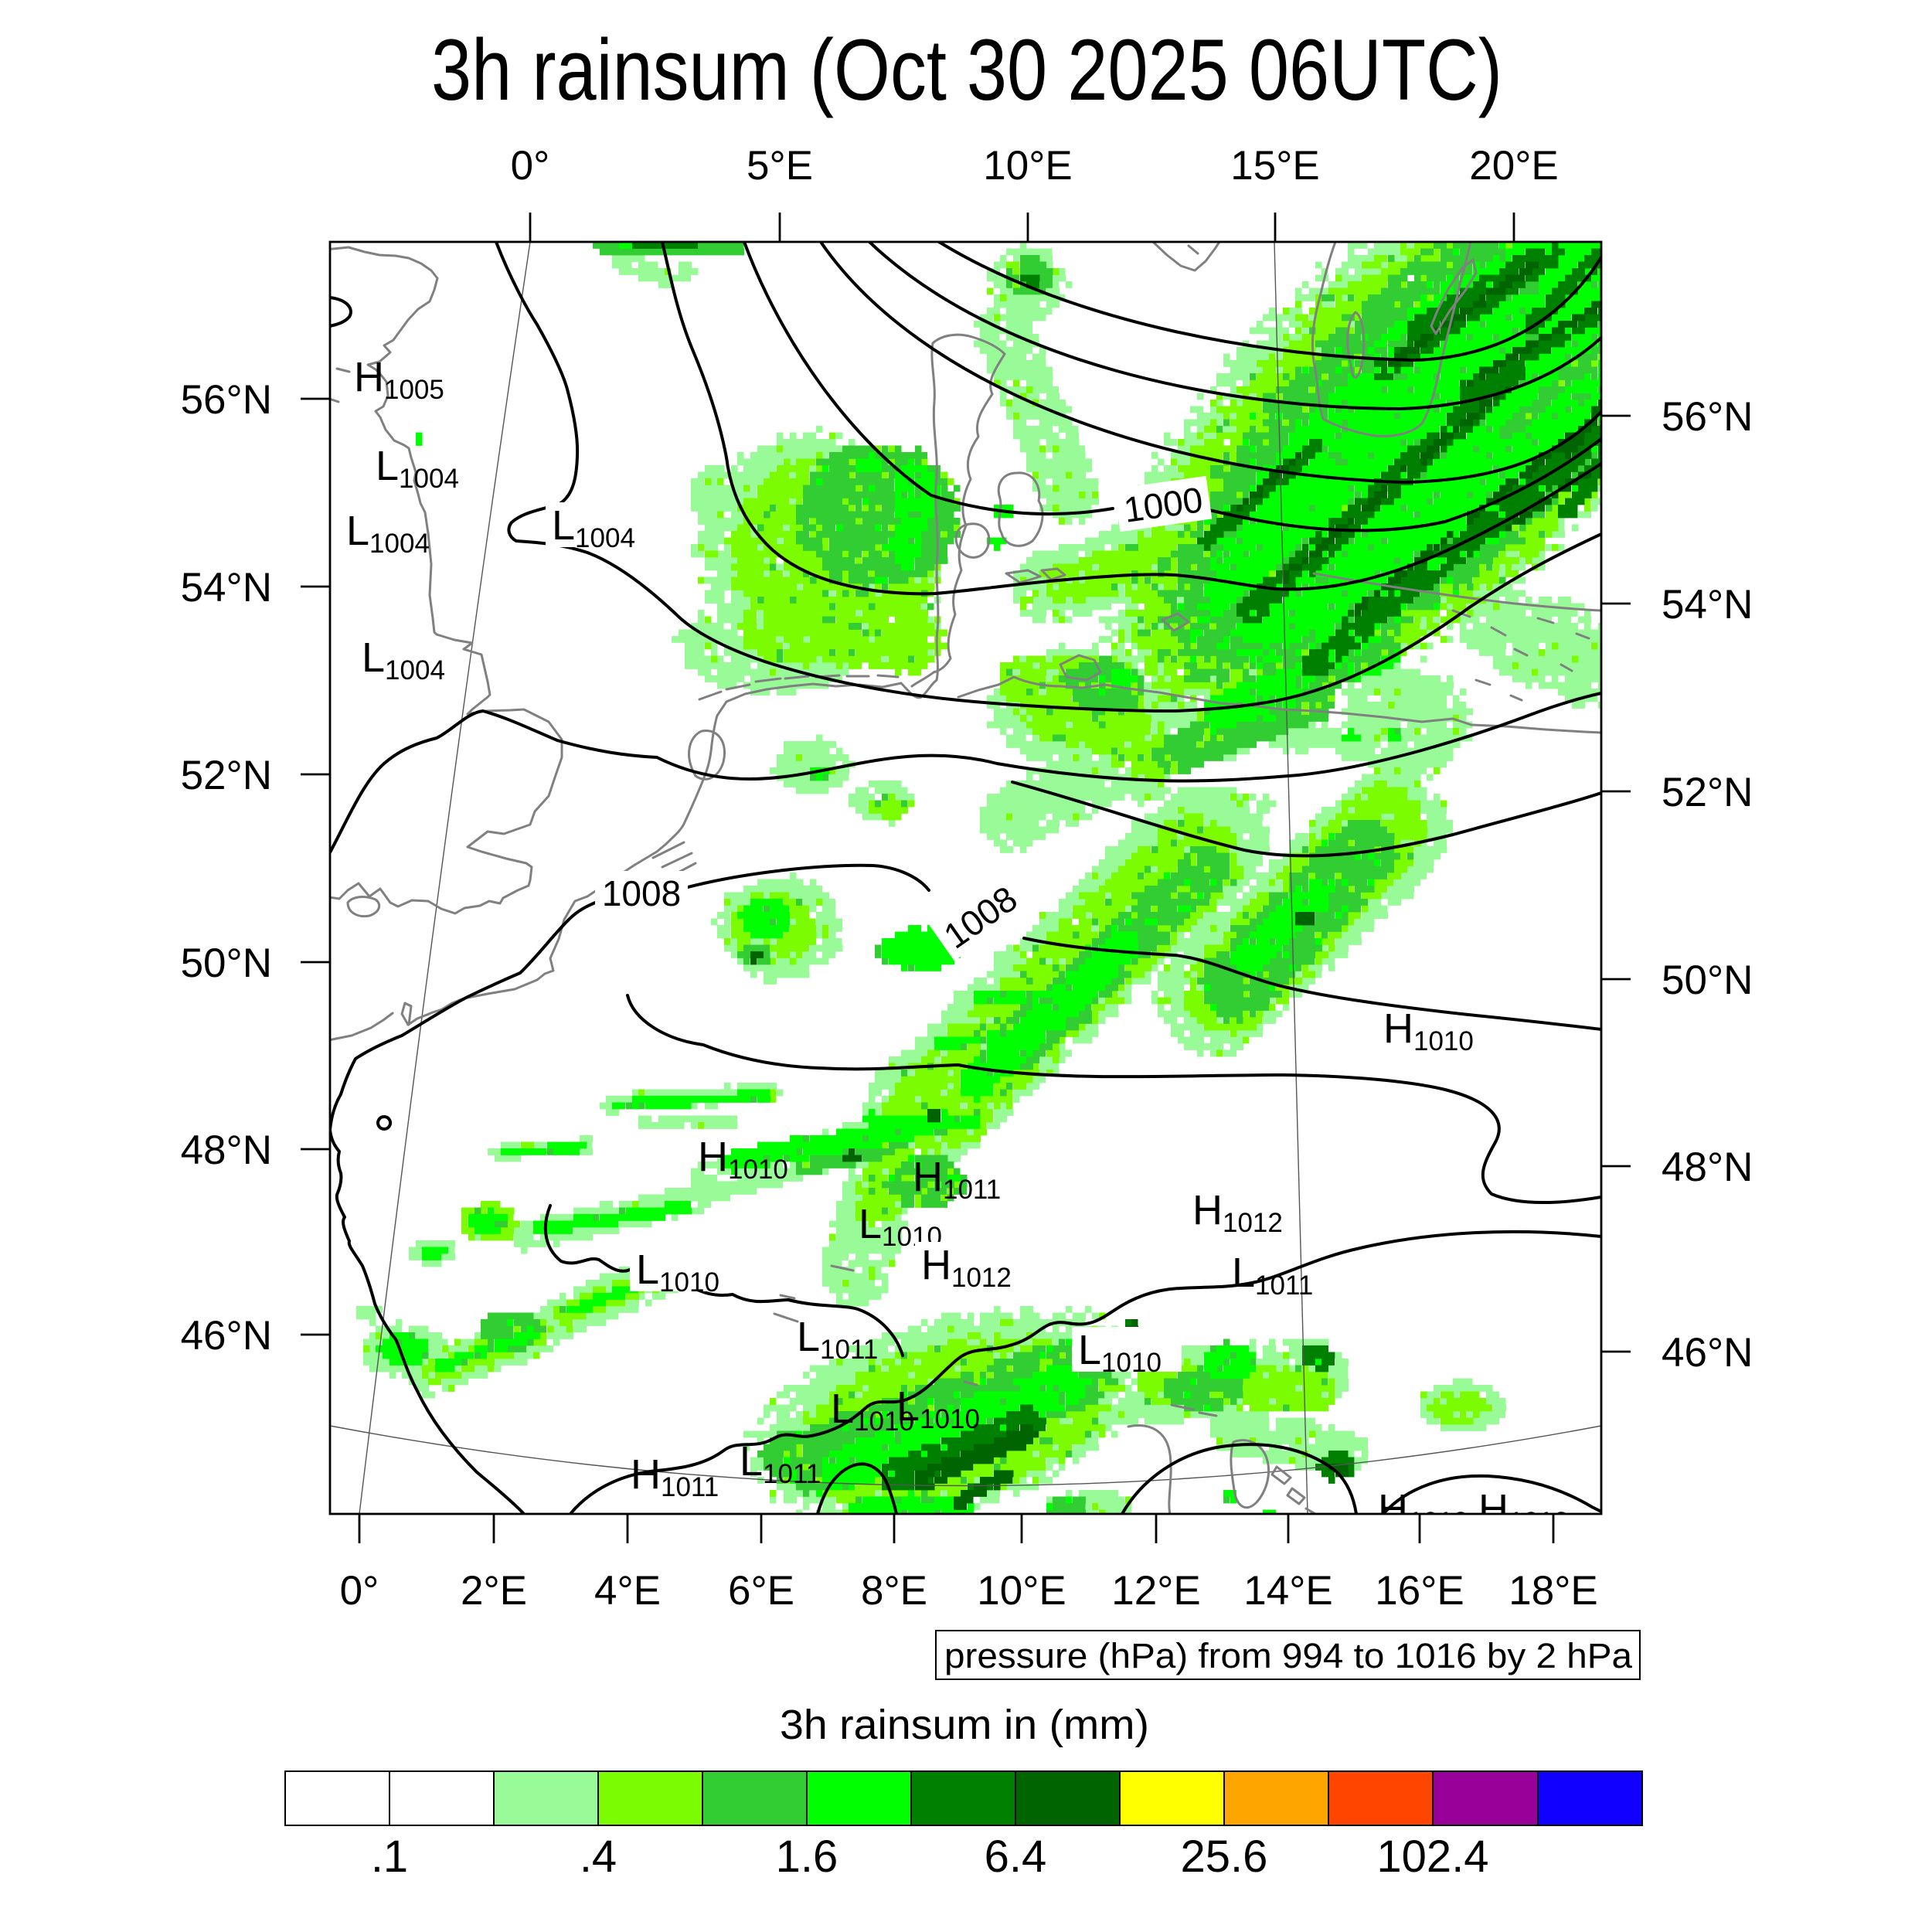 This screenshot has width=1932, height=1932. What do you see at coordinates (494, 1591) in the screenshot?
I see `svg-text: 2°E` at bounding box center [494, 1591].